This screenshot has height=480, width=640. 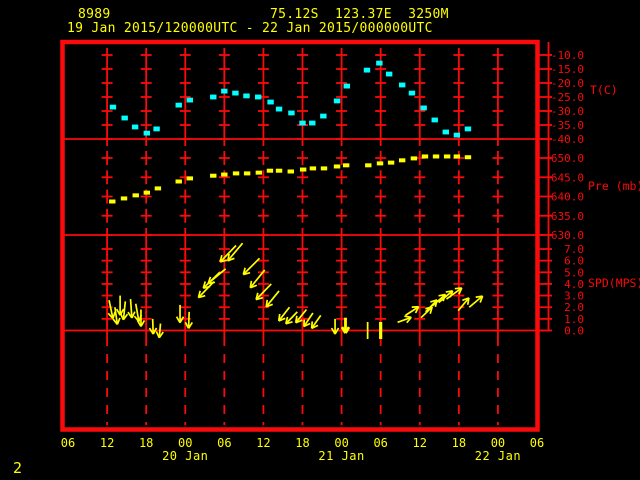 I want to click on axis-tick-label: -35.0, so click(x=567, y=125).